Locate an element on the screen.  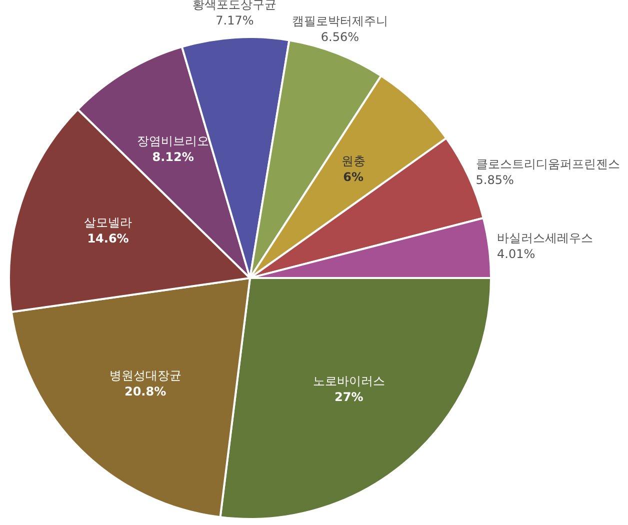
data-label: 14.6% is located at coordinates (108, 239).